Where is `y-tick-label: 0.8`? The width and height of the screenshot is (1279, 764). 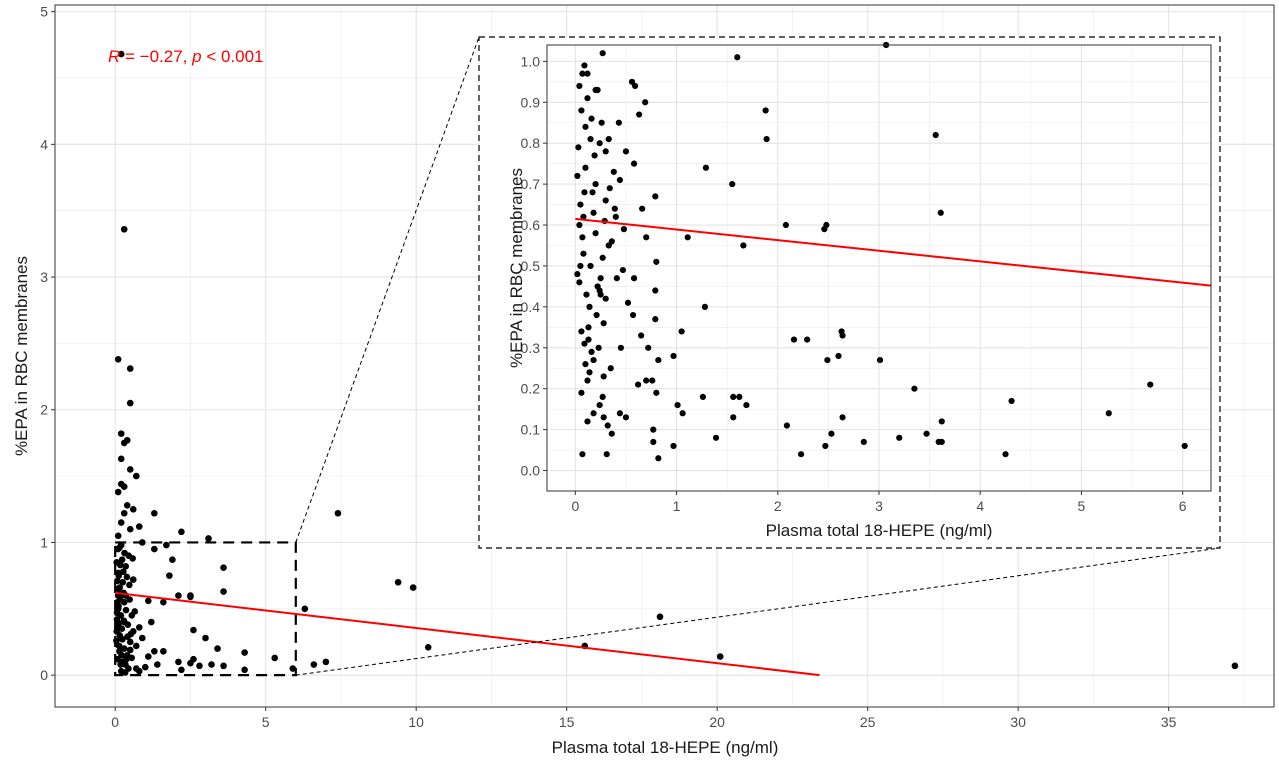 y-tick-label: 0.8 is located at coordinates (531, 143).